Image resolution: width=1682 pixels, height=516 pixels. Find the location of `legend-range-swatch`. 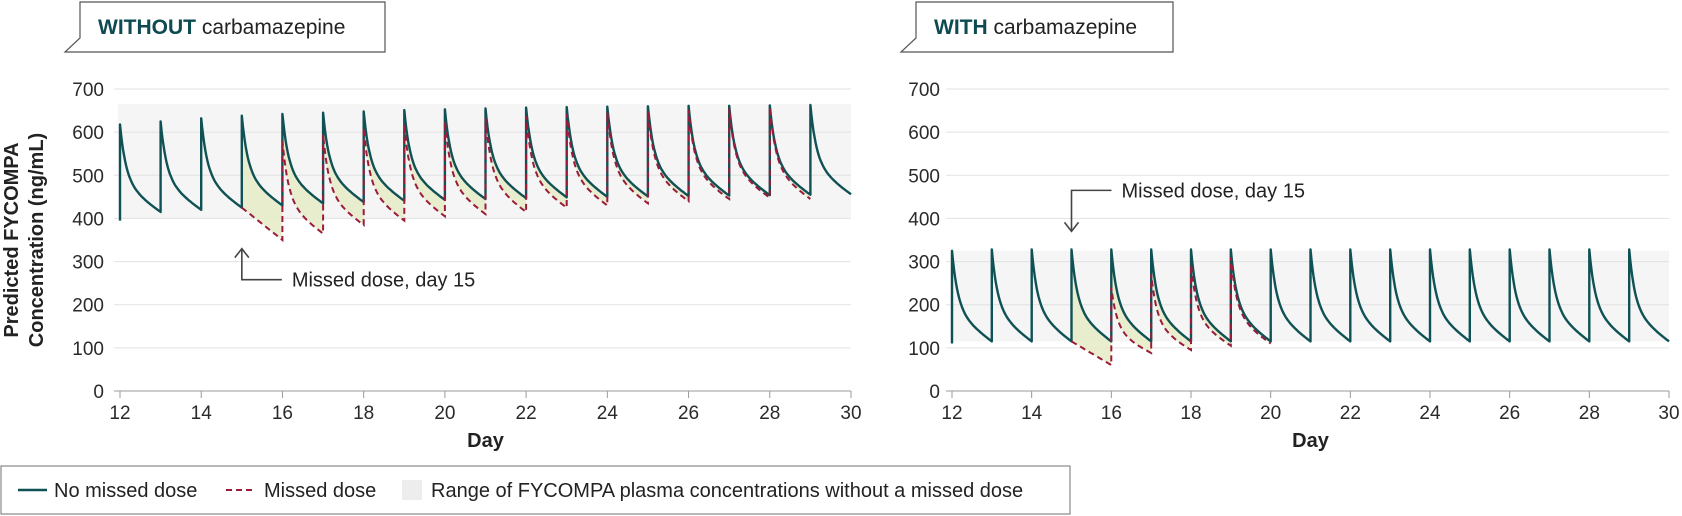

legend-range-swatch is located at coordinates (412, 490).